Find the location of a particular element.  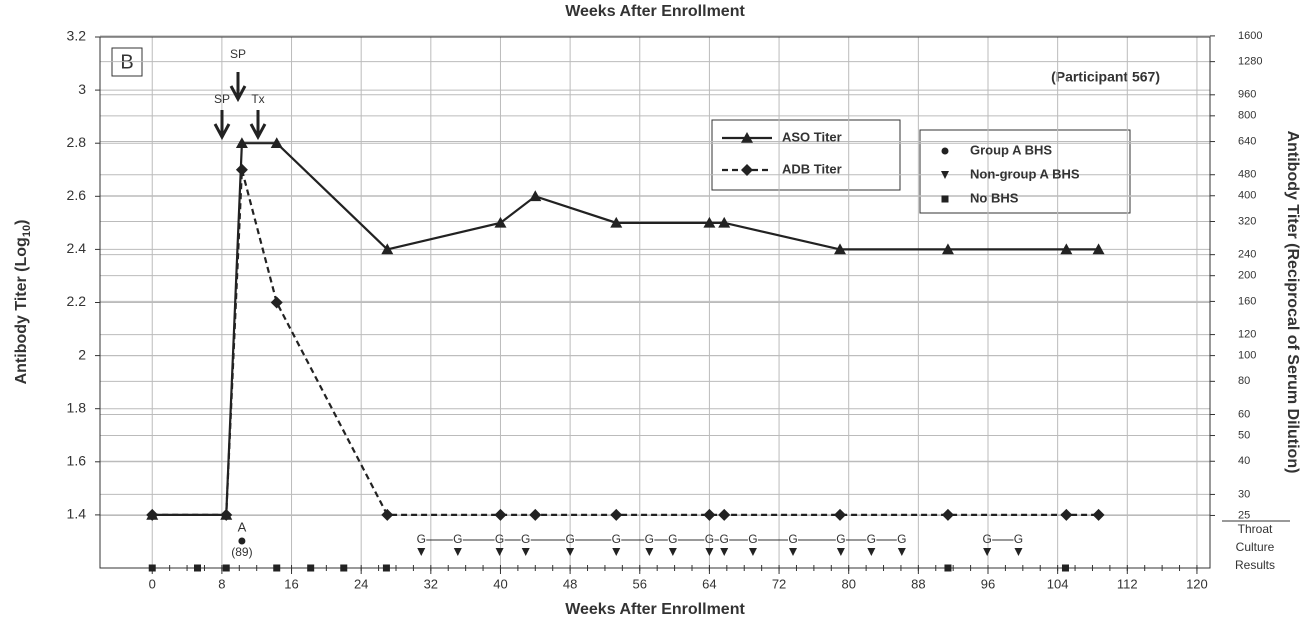

y-axis-title: Antibody Titer (Log10) is located at coordinates (23, 302).